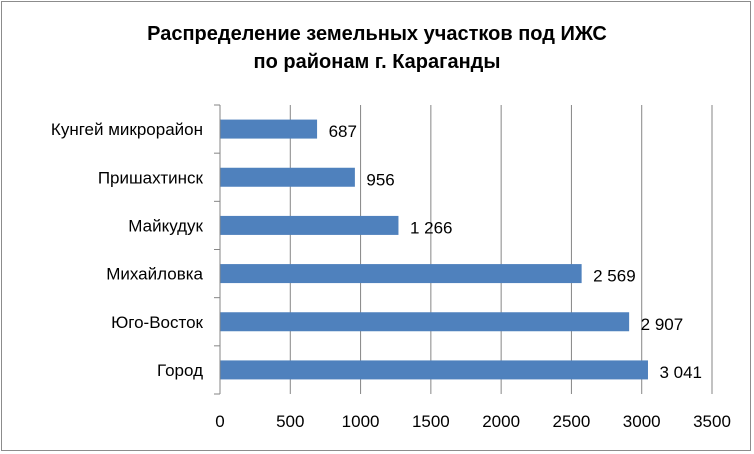 This screenshot has height=454, width=754. What do you see at coordinates (614, 276) in the screenshot?
I see `value-label: 2 569` at bounding box center [614, 276].